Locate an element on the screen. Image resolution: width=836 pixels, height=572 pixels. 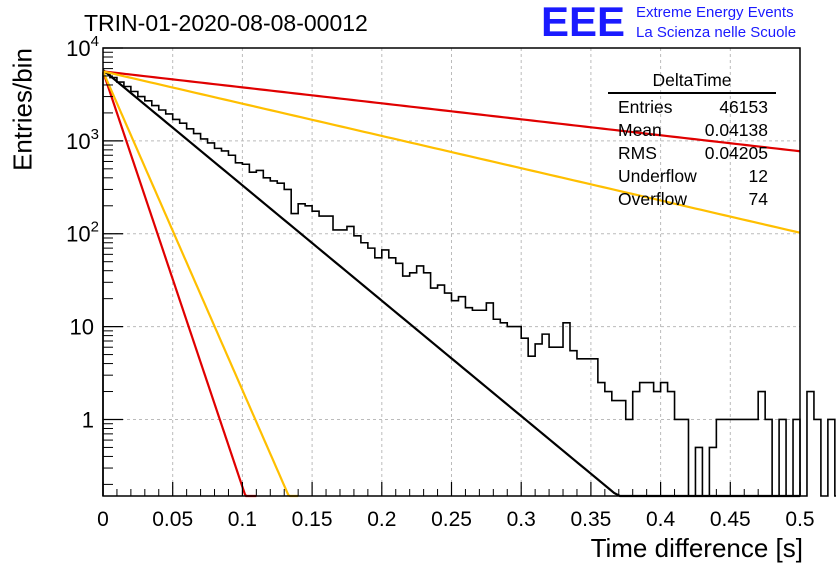
x-tick-label: 0.2 is located at coordinates (381, 519).